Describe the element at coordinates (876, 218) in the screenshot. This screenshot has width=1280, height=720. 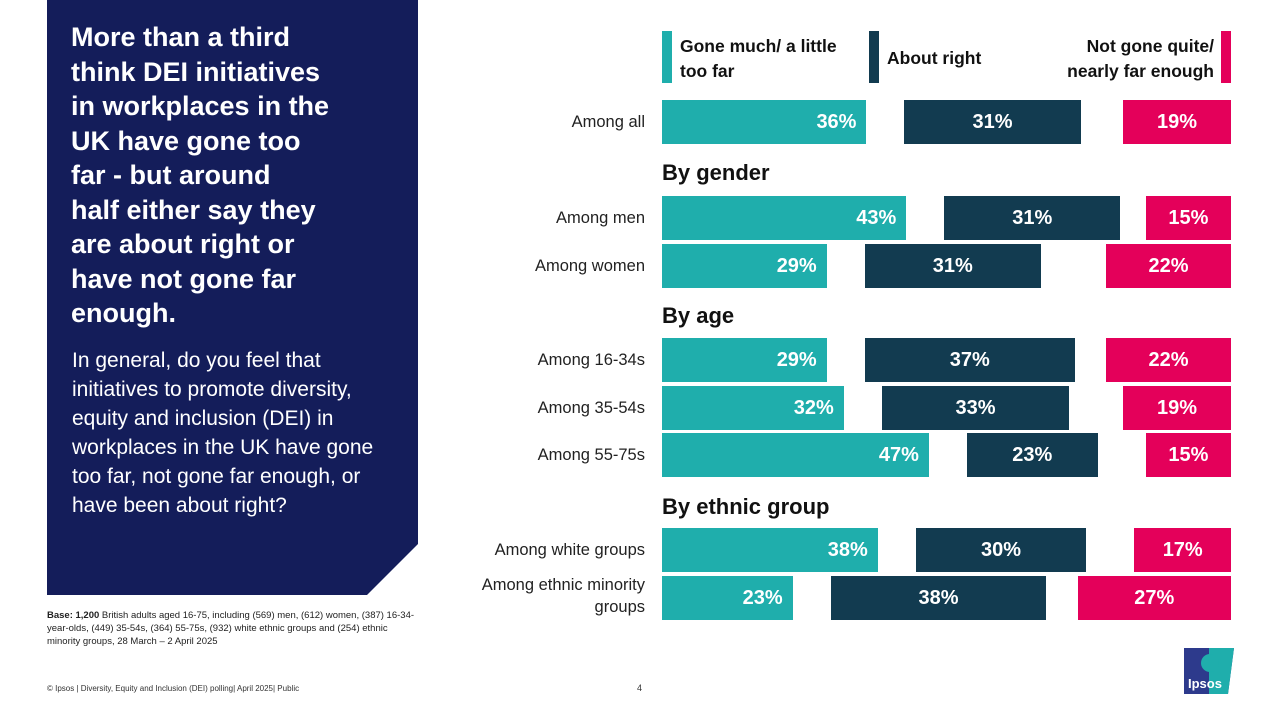
I see `data-label: 43%` at that location.